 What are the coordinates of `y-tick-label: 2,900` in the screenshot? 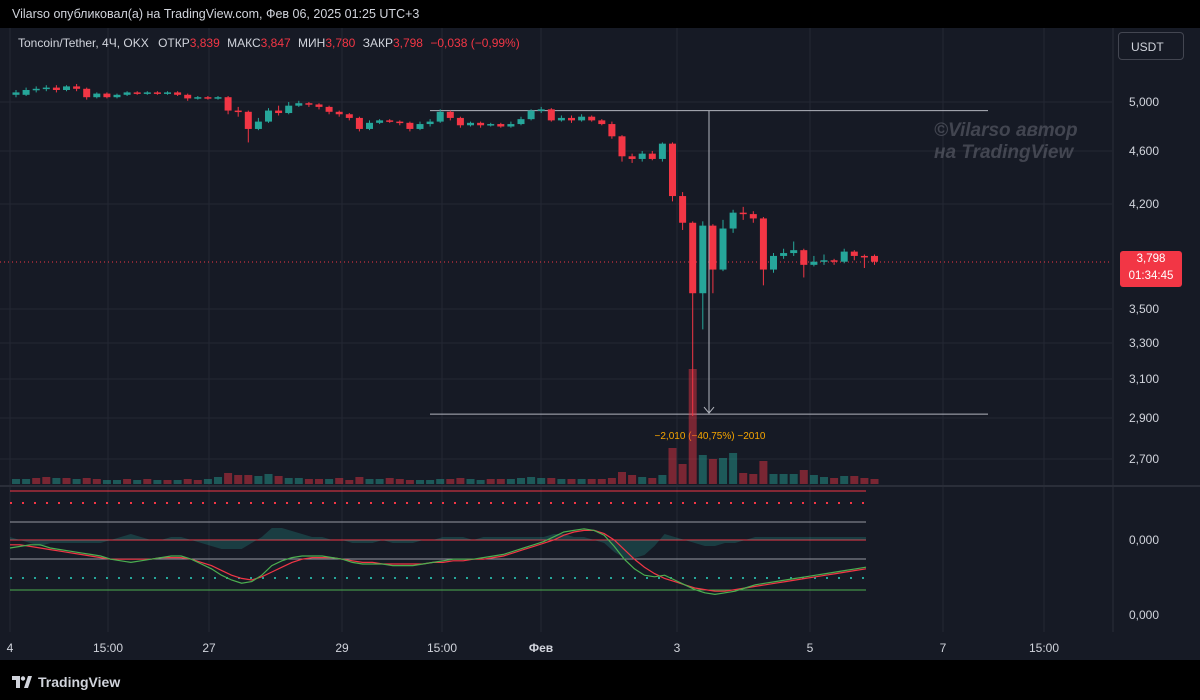 It's located at (1144, 418).